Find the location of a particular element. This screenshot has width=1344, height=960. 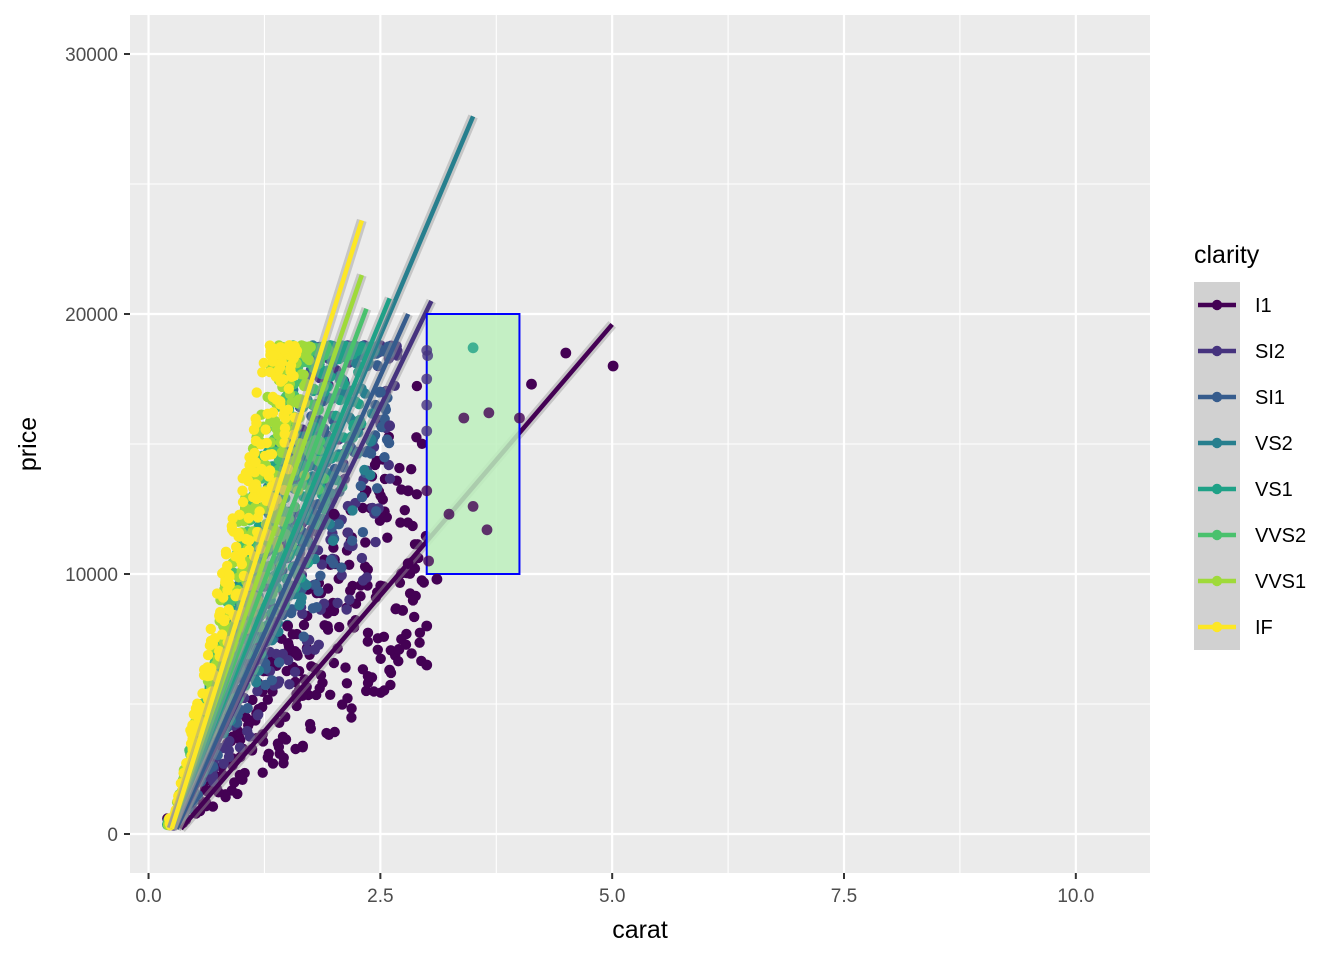

legend-key-i1 is located at coordinates (1217, 305).